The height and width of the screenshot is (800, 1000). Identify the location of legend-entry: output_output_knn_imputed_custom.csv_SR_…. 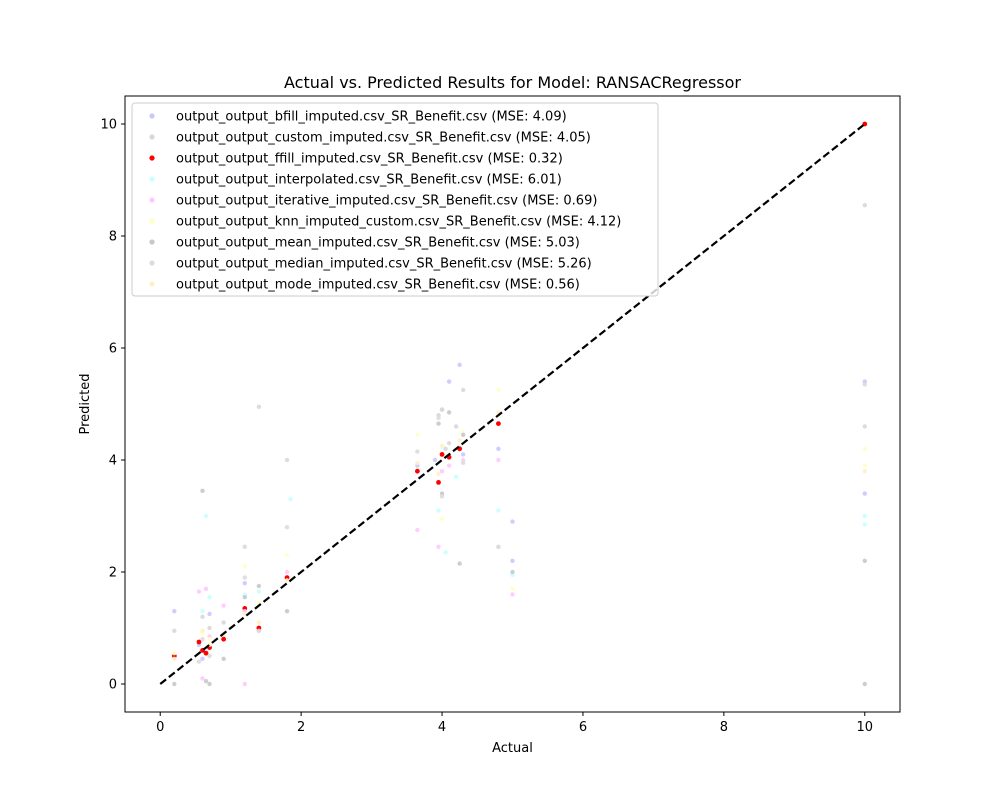
(398, 222).